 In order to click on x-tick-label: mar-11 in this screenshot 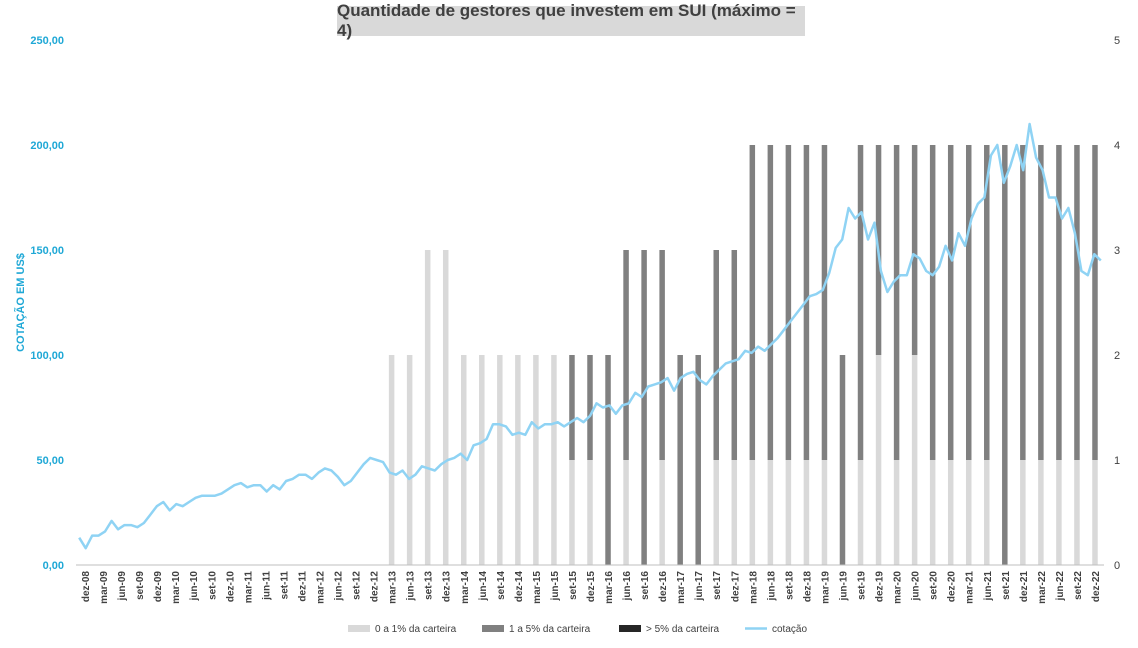, I will do `click(248, 587)`.